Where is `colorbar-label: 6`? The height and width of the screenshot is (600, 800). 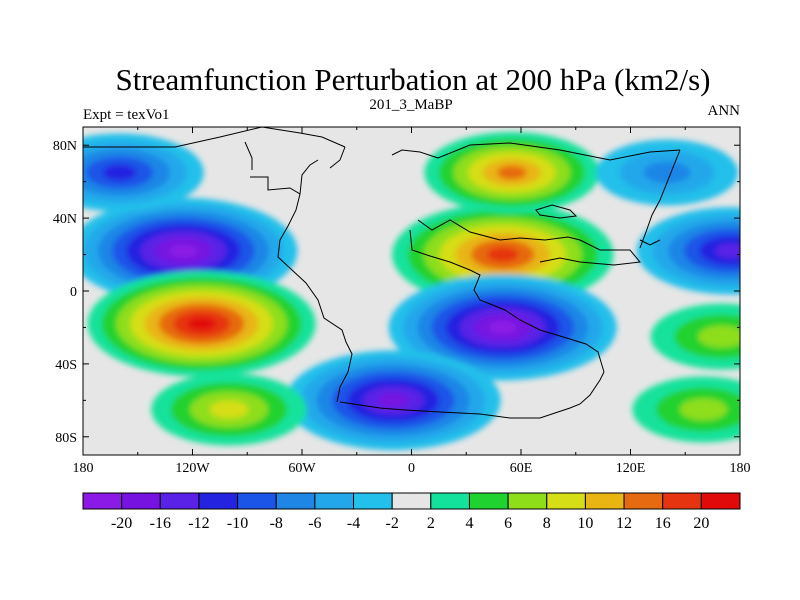
colorbar-label: 6 is located at coordinates (508, 523).